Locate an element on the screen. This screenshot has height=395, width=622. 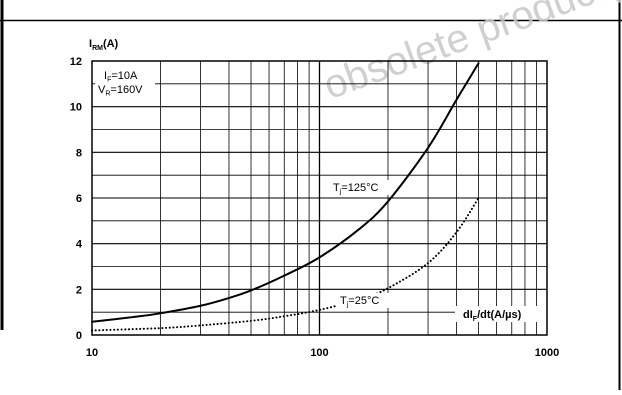
y-tick-label: 4 is located at coordinates (79, 245).